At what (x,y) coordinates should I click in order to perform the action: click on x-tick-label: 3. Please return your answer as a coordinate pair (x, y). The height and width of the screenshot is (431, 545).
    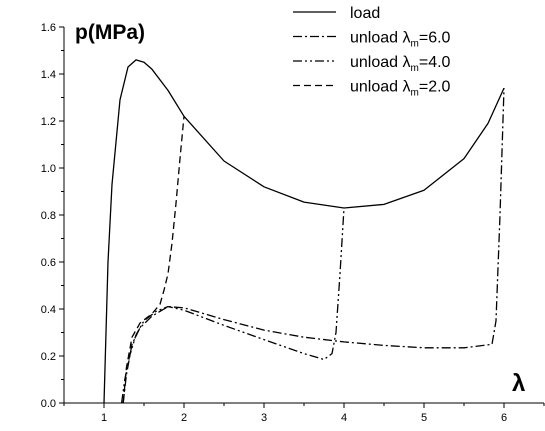
    Looking at the image, I should click on (264, 418).